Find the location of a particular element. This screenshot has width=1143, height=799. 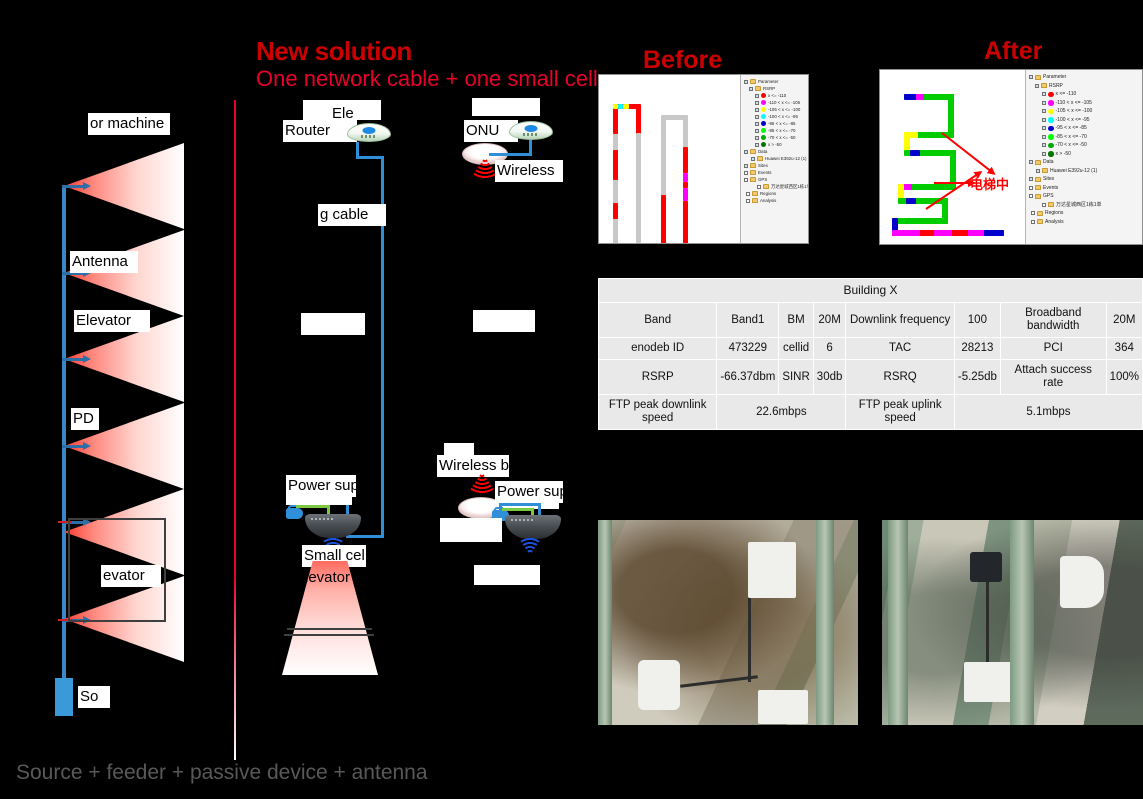

bridge-cable is located at coordinates (520, 504).